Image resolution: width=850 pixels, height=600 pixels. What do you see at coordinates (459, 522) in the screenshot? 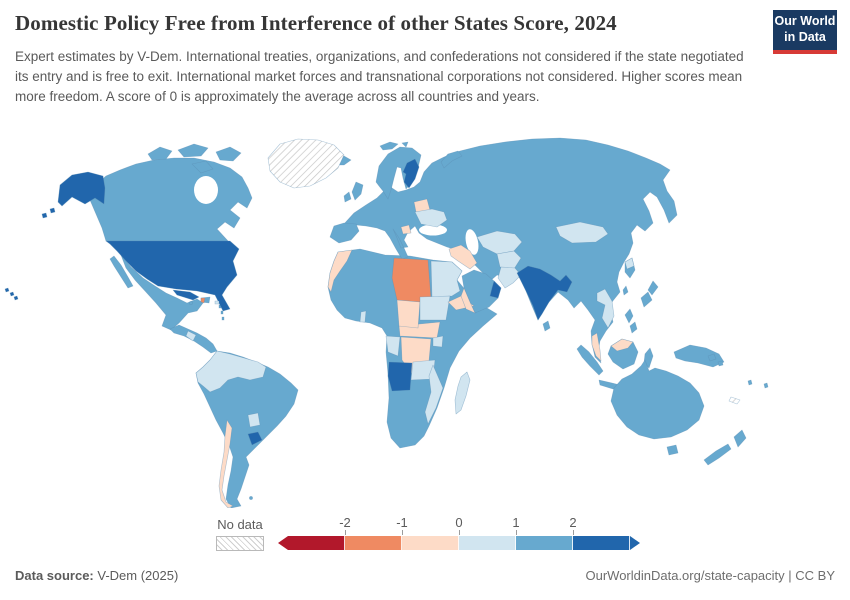
I see `legend-tick-label: 0` at bounding box center [459, 522].